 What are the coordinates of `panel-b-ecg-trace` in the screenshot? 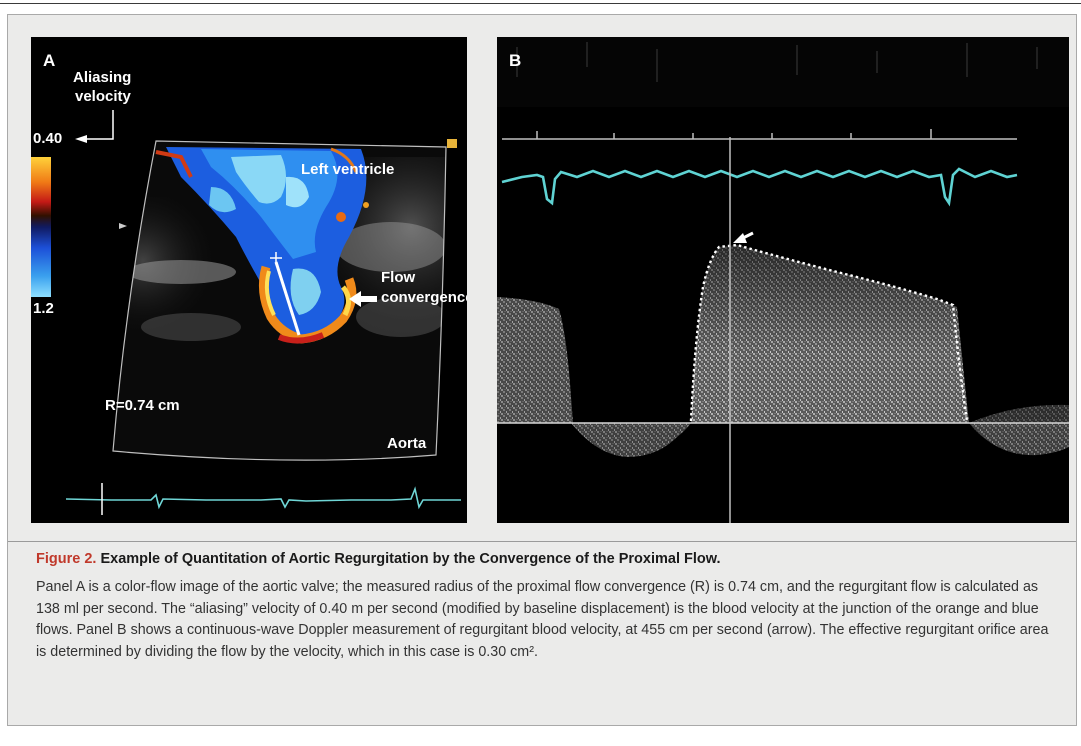 It's located at (759, 187).